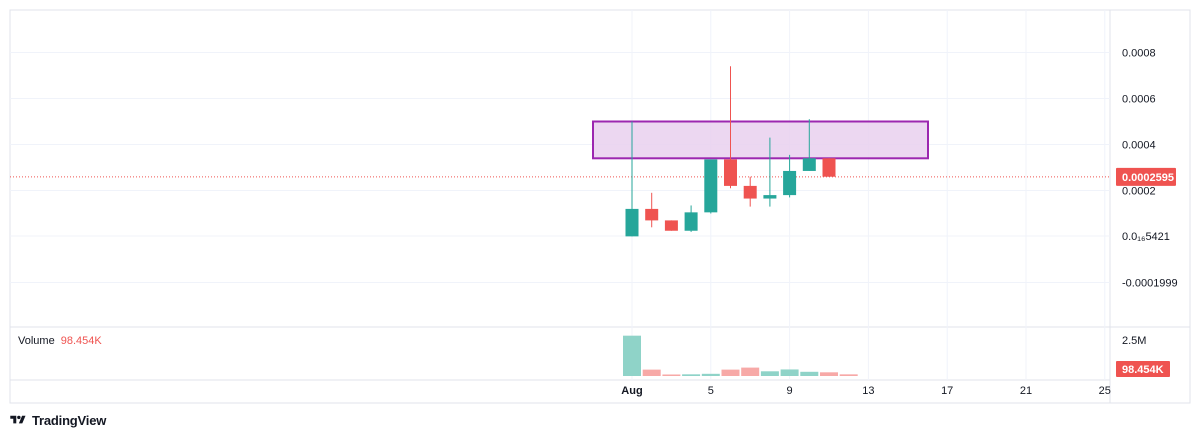  I want to click on volume-axis-label: 2.5M, so click(1134, 341).